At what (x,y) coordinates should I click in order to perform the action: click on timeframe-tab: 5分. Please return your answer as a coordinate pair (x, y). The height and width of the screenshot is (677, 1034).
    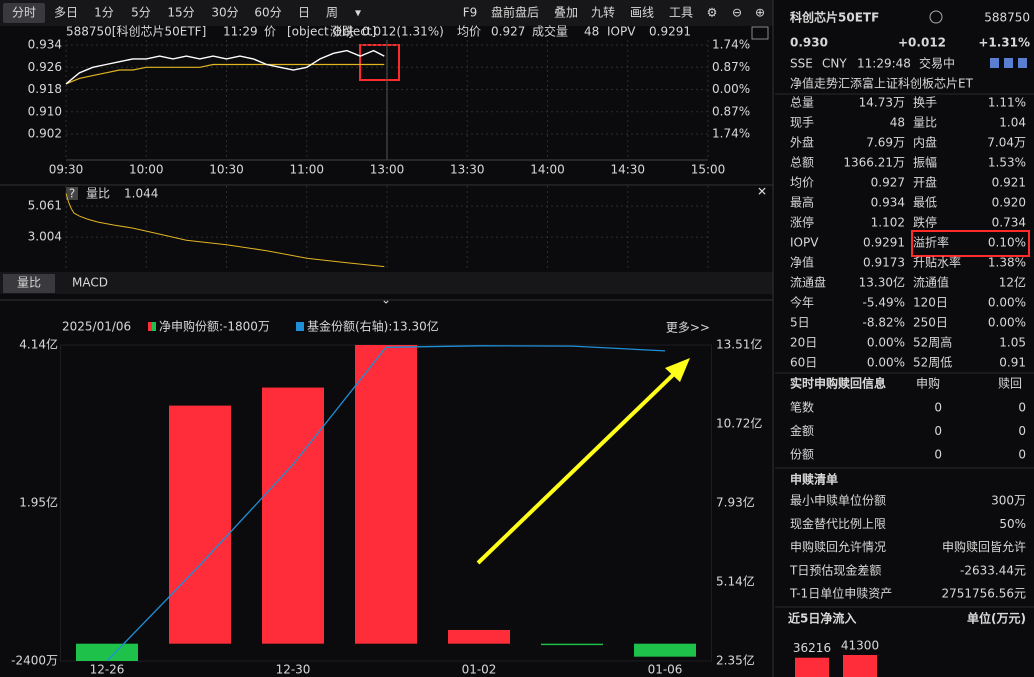
    Looking at the image, I should click on (141, 13).